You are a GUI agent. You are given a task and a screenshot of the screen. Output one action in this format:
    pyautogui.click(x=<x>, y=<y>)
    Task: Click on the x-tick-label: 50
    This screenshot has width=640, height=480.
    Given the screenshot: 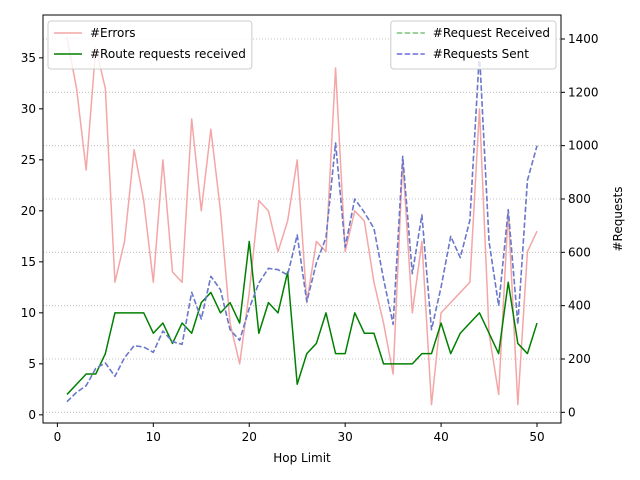 What is the action you would take?
    pyautogui.click(x=536, y=437)
    